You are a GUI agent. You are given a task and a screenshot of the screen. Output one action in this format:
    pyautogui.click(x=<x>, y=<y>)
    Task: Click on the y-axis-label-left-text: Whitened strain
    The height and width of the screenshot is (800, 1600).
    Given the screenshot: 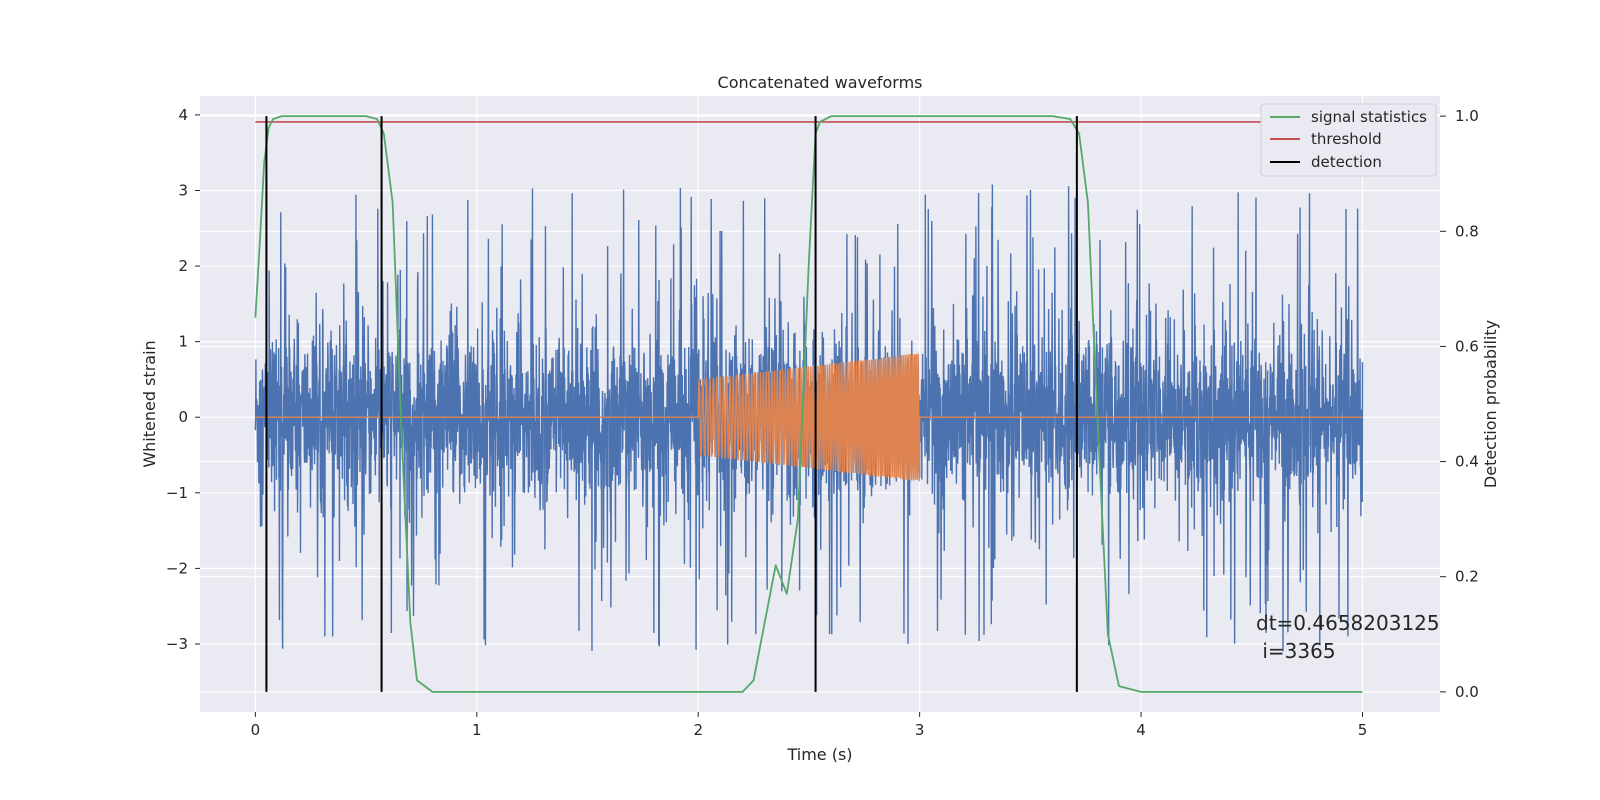 What is the action you would take?
    pyautogui.click(x=149, y=403)
    